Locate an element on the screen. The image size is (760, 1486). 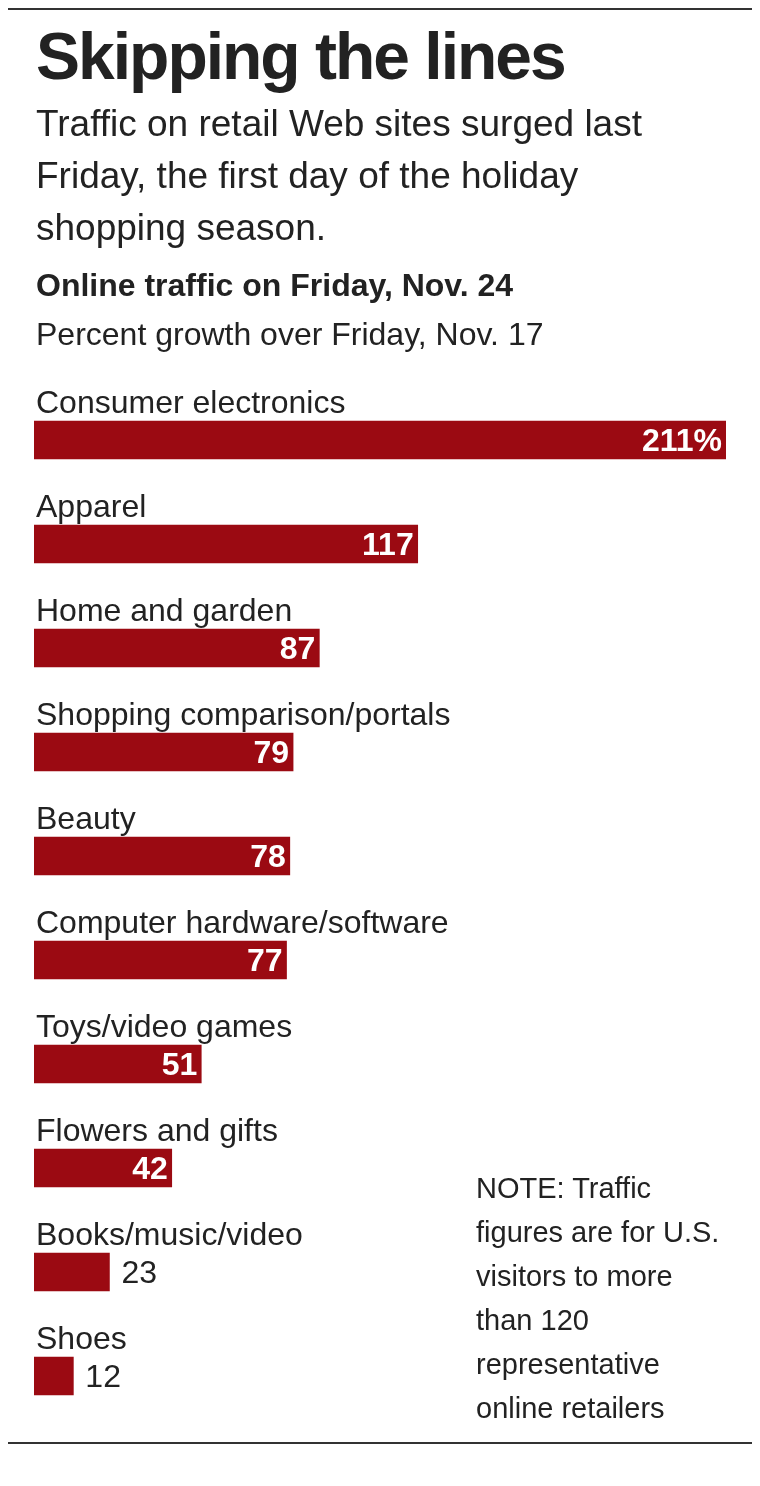
annotation: Percent growth over Friday, Nov. 17 is located at coordinates (290, 334).